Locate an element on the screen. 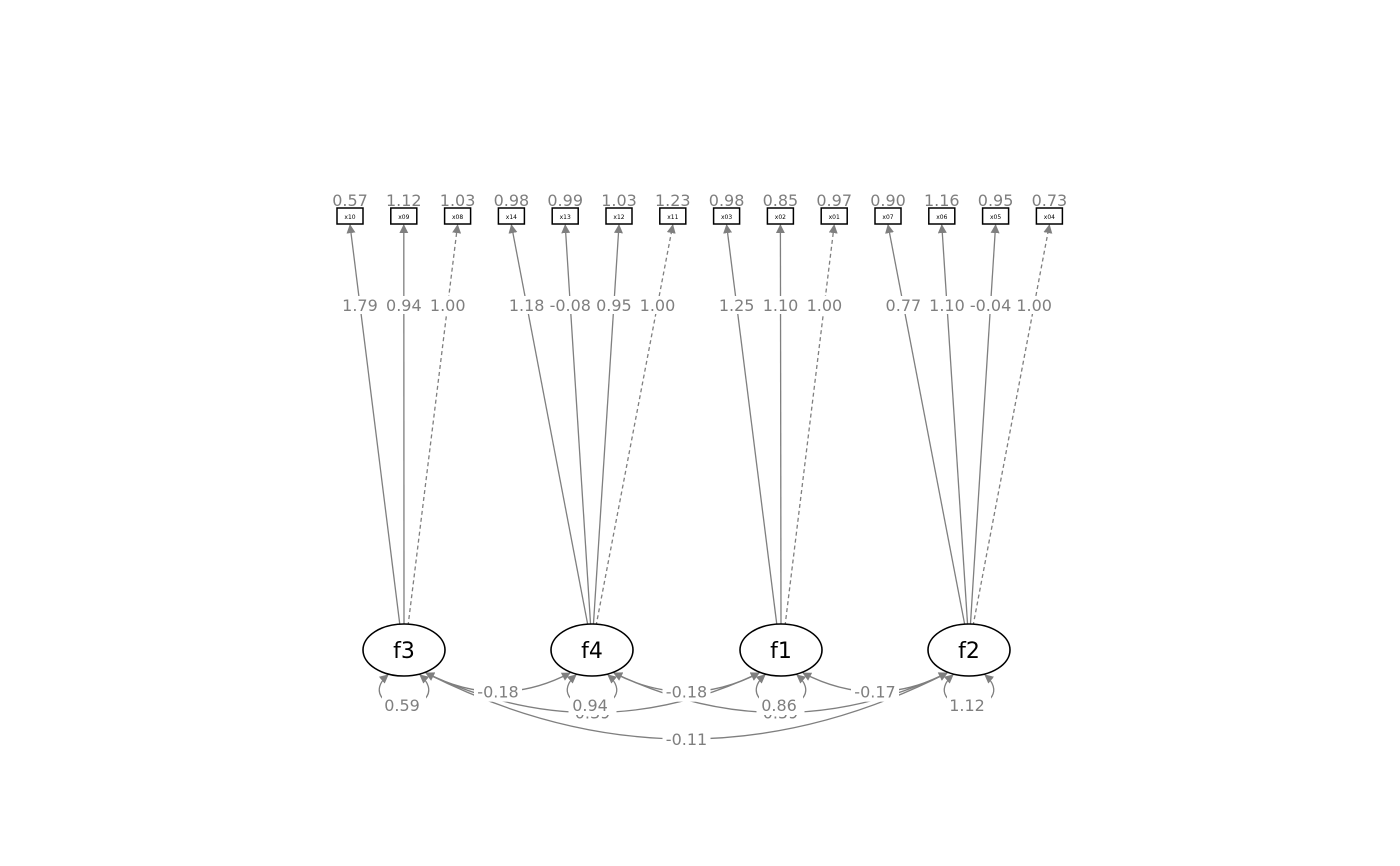 The image size is (1400, 866). indicator-variance-x10: 0.57 is located at coordinates (350, 200).